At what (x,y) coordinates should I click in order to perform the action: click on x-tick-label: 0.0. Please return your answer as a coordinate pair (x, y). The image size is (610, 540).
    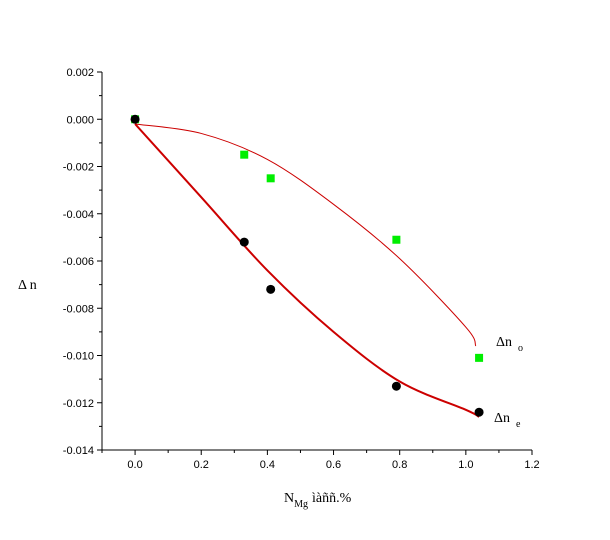
    Looking at the image, I should click on (134, 465).